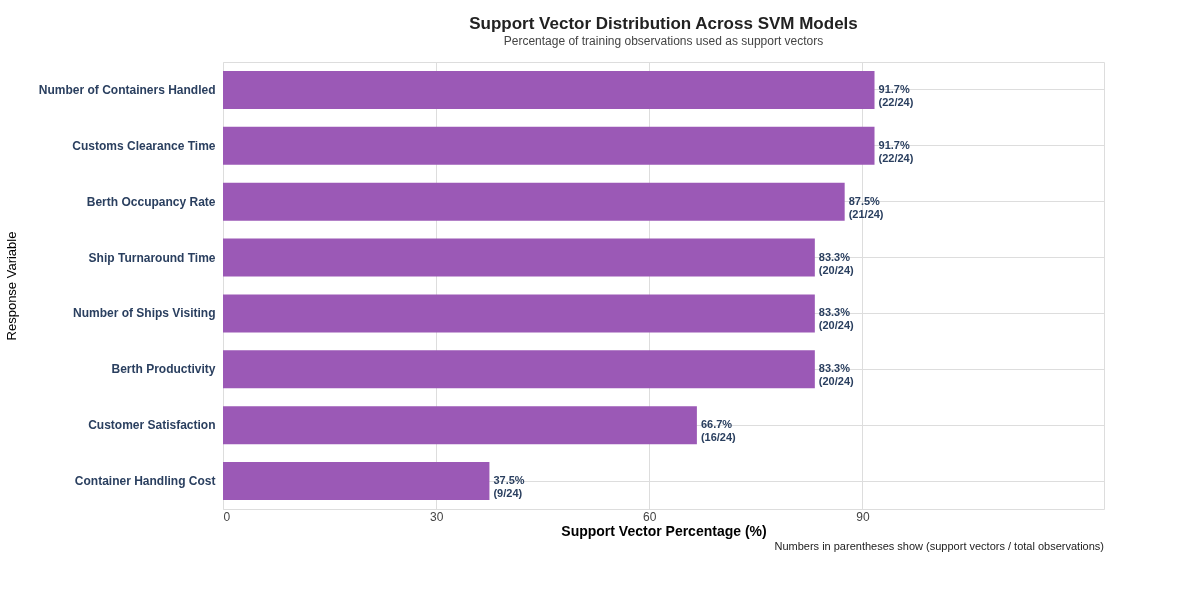 The height and width of the screenshot is (590, 1199). Describe the element at coordinates (145, 481) in the screenshot. I see `y-tick-label: Container Handling Cost` at that location.